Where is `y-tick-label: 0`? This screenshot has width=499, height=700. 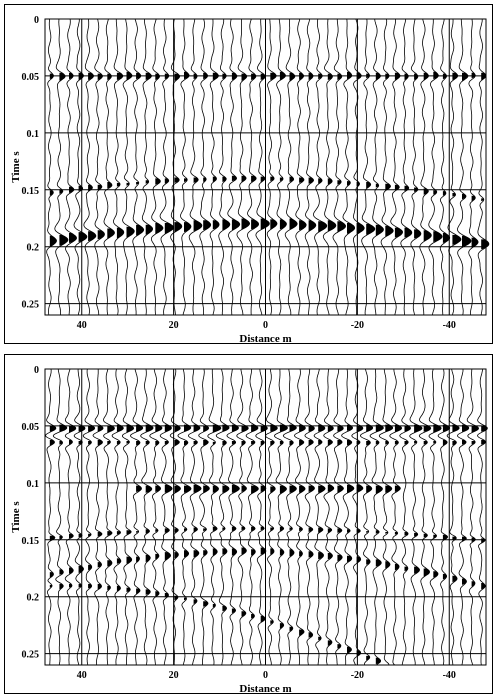 y-tick-label: 0 is located at coordinates (36, 20).